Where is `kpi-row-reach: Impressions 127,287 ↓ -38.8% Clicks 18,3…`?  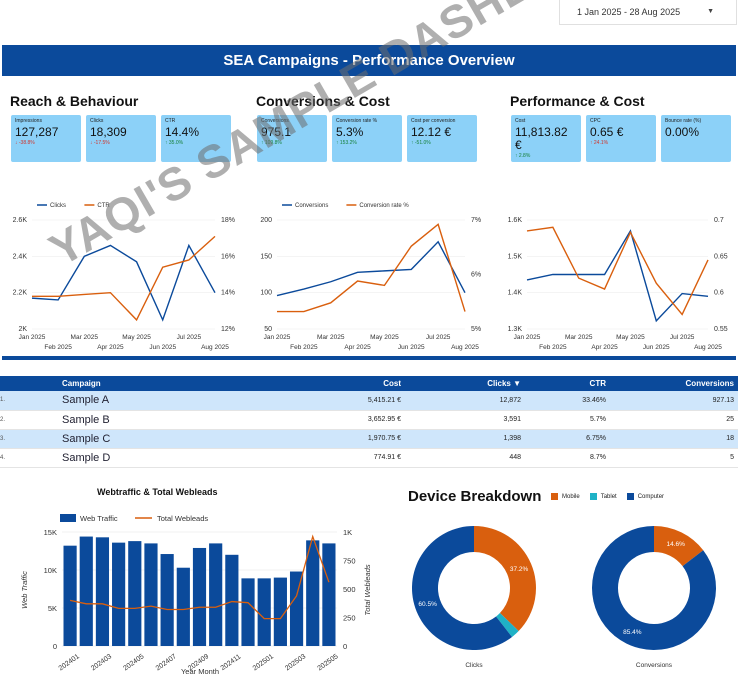
kpi-row-reach: Impressions 127,287 ↓ -38.8% Clicks 18,3… is located at coordinates (121, 138).